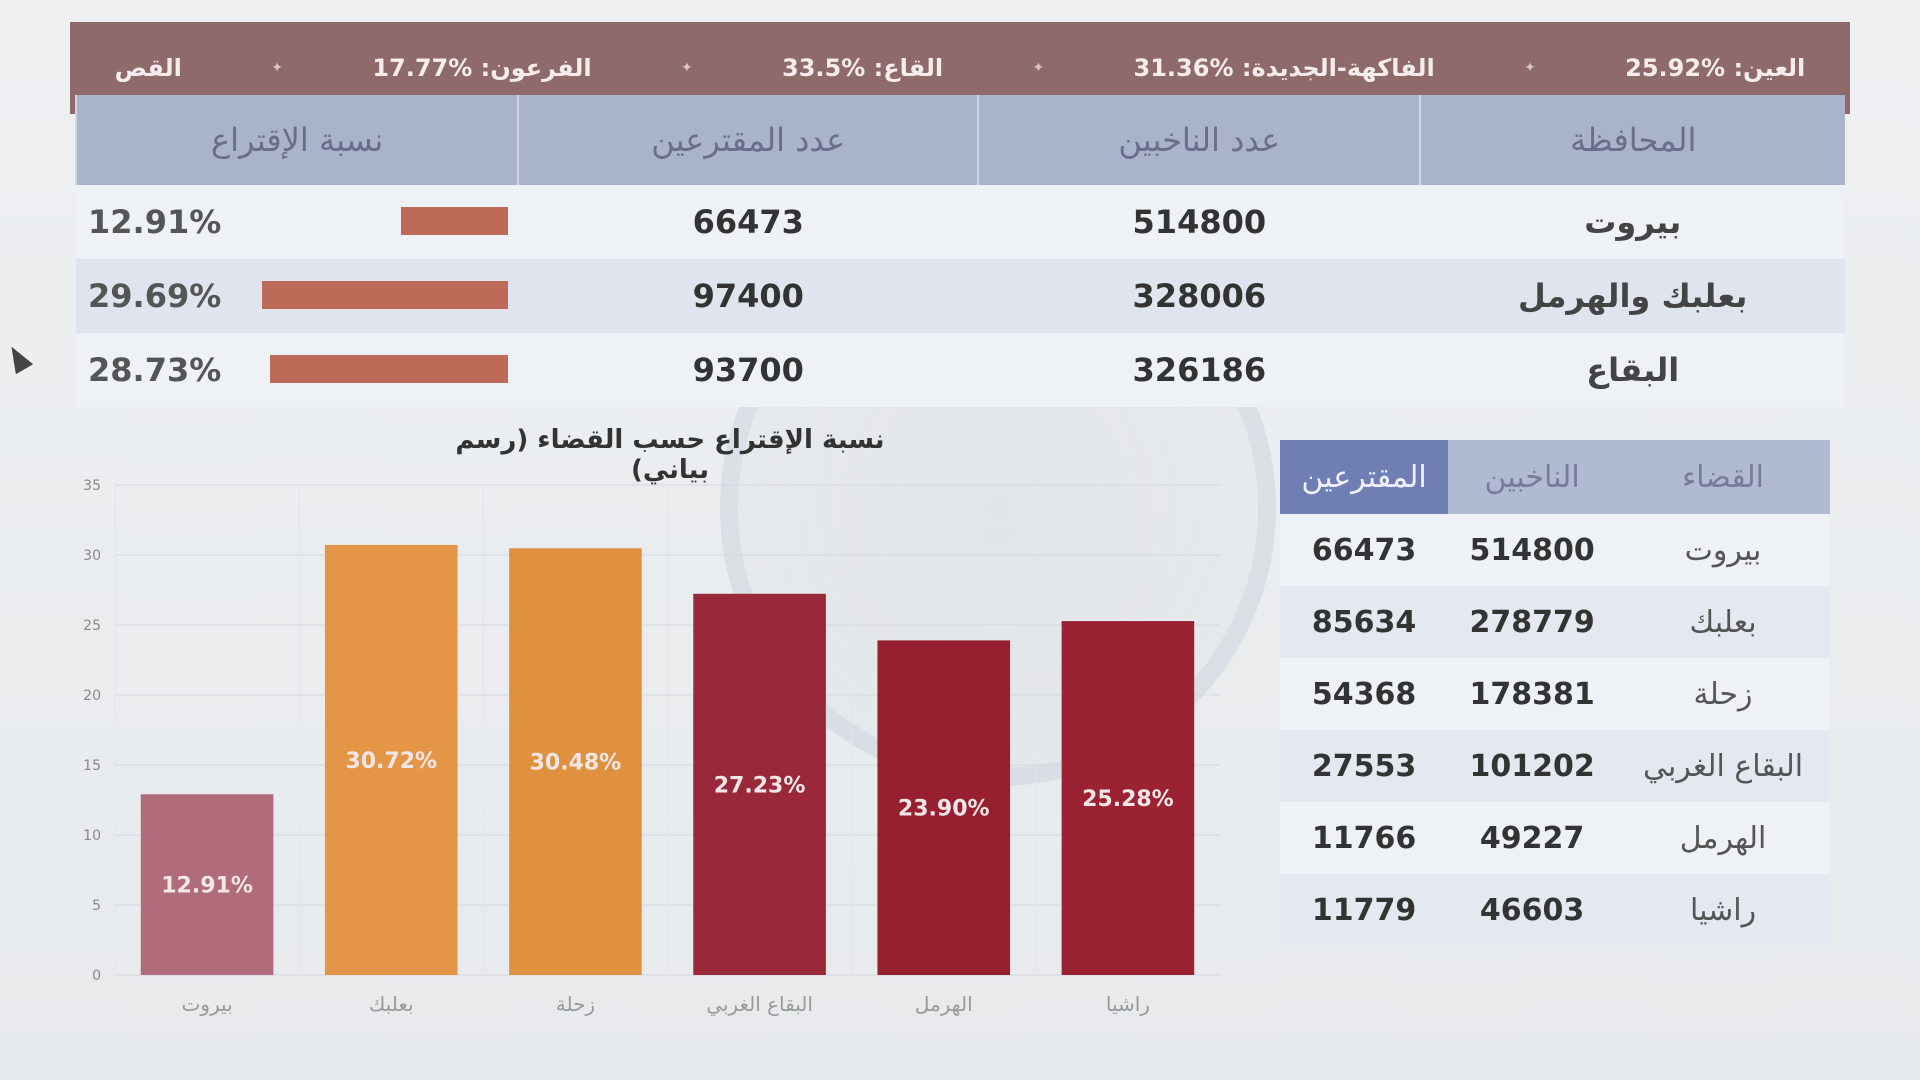 This screenshot has height=1080, width=1920. I want to click on column-header: الناخبين, so click(1532, 477).